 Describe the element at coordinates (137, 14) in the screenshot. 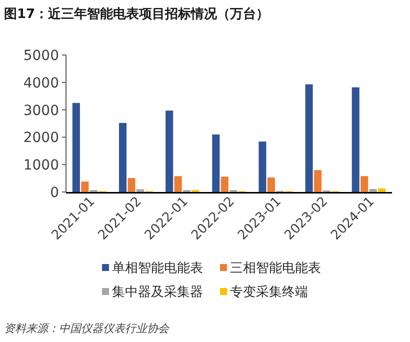

I see `chart-title: 图17：近三年智能电表项目招标情况（万台）` at that location.